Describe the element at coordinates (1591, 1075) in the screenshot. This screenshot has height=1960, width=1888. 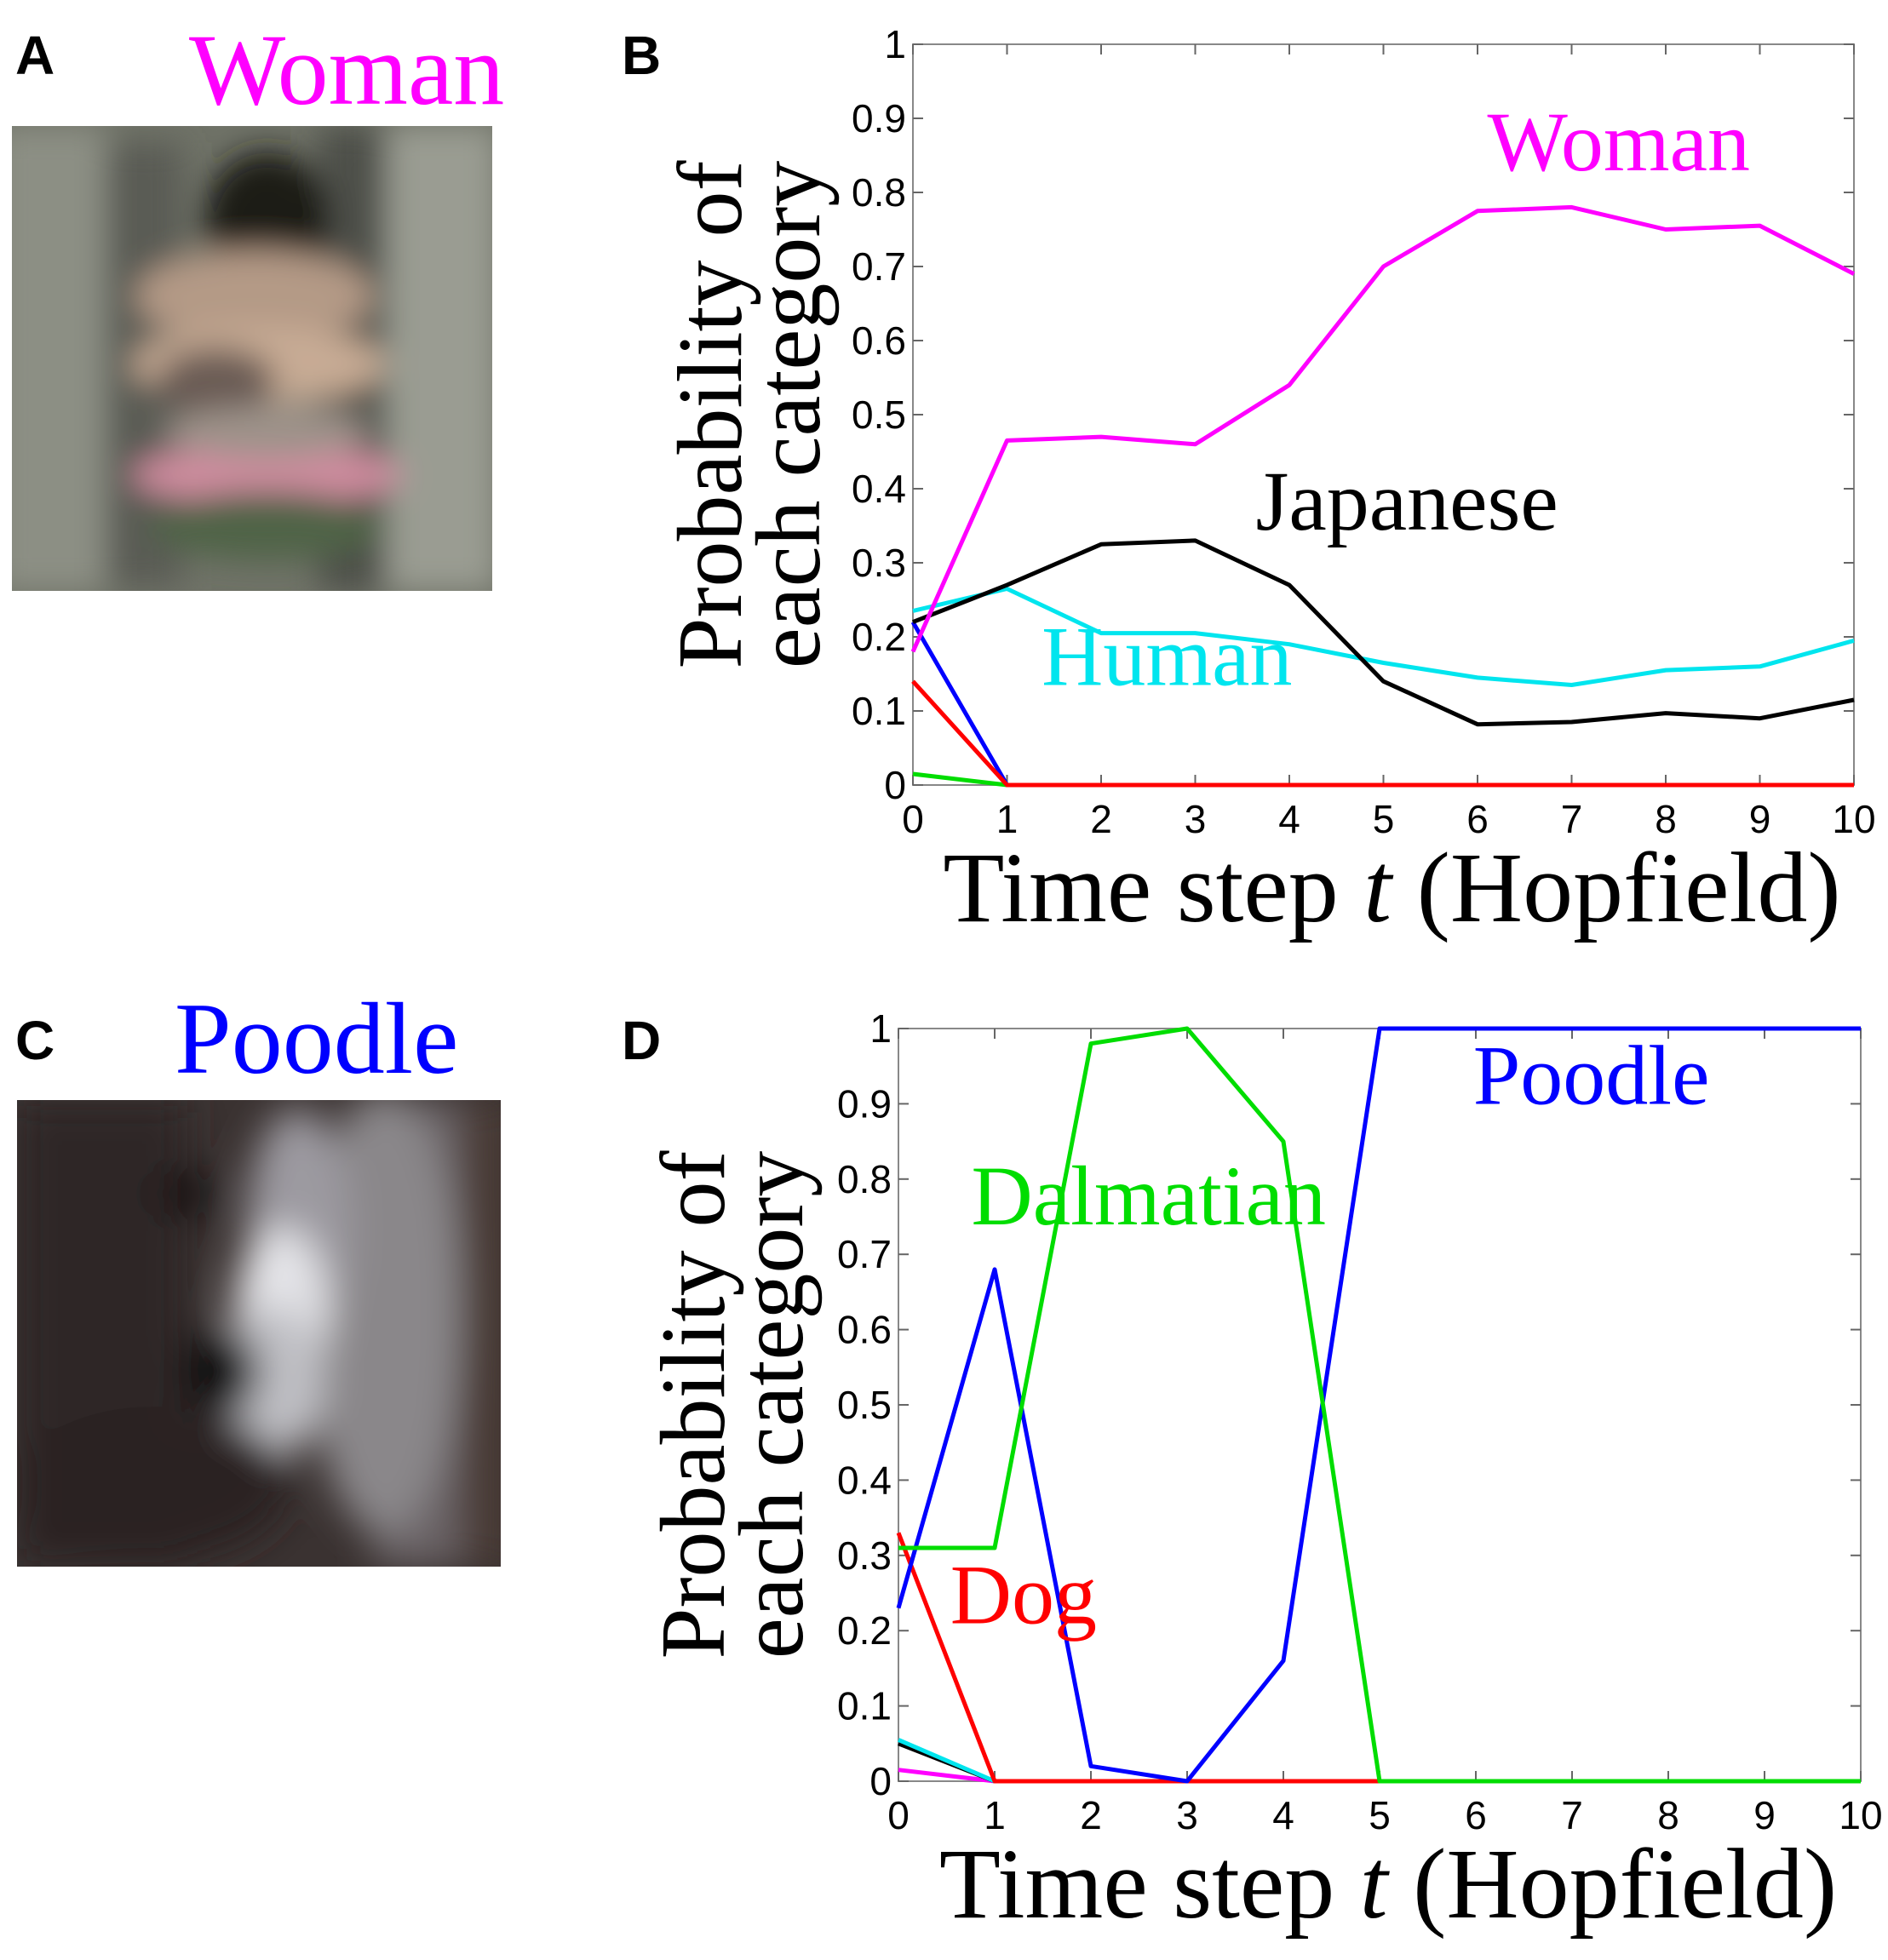
I see `d-annotation-poodle: Poodle` at that location.